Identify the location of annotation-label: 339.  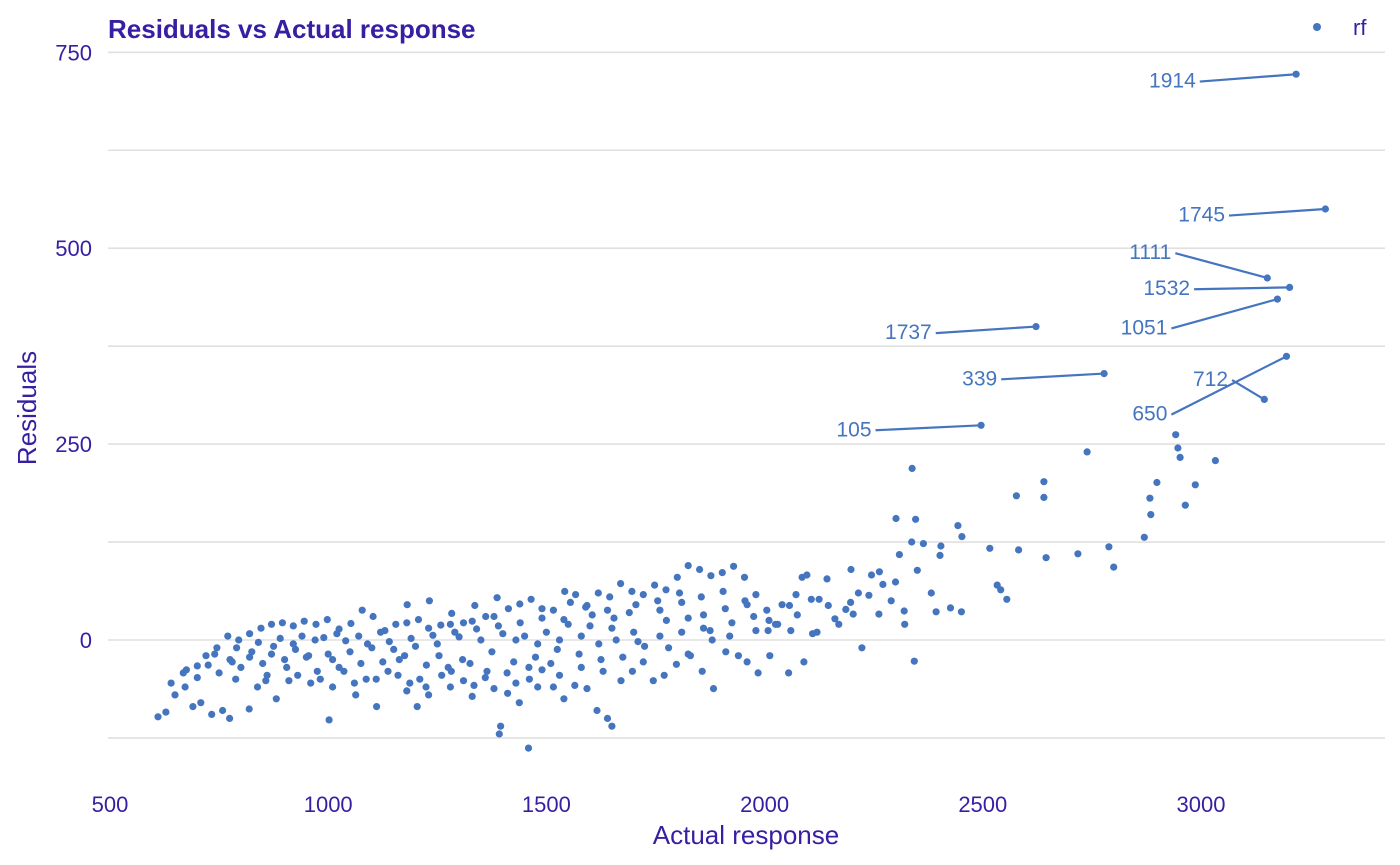
(979, 378).